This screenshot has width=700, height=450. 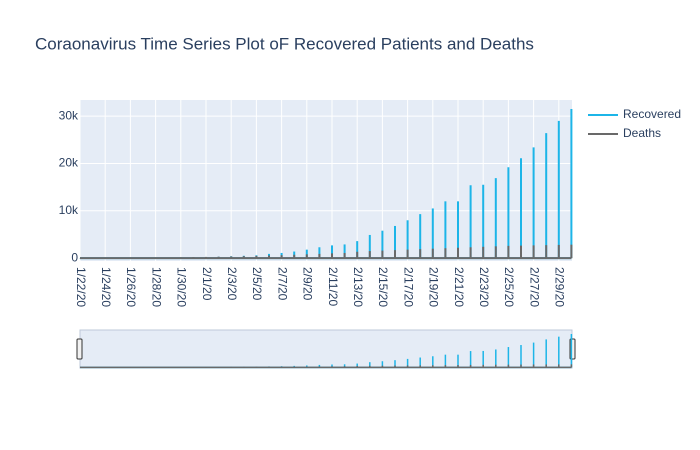 I want to click on legend-label: Deaths, so click(x=642, y=133).